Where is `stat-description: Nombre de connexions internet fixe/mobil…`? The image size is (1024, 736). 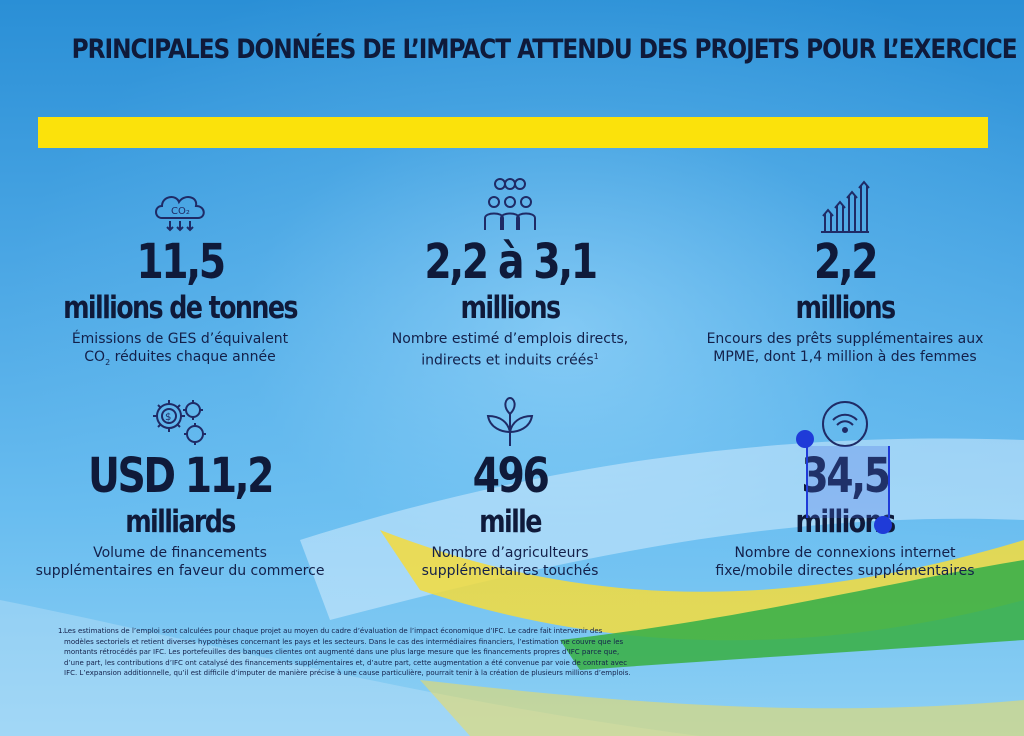 stat-description: Nombre de connexions internet fixe/mobil… is located at coordinates (845, 562).